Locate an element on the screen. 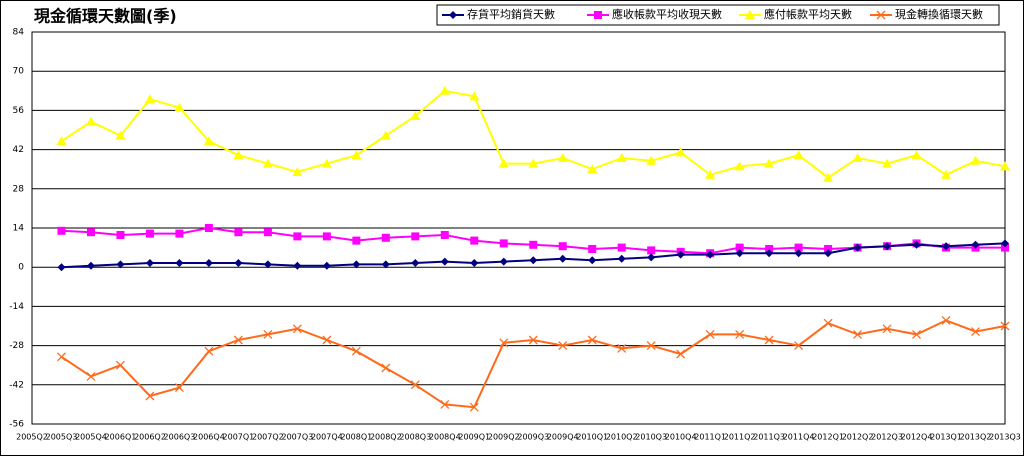  y-tick-label: 14 is located at coordinates (19, 229).